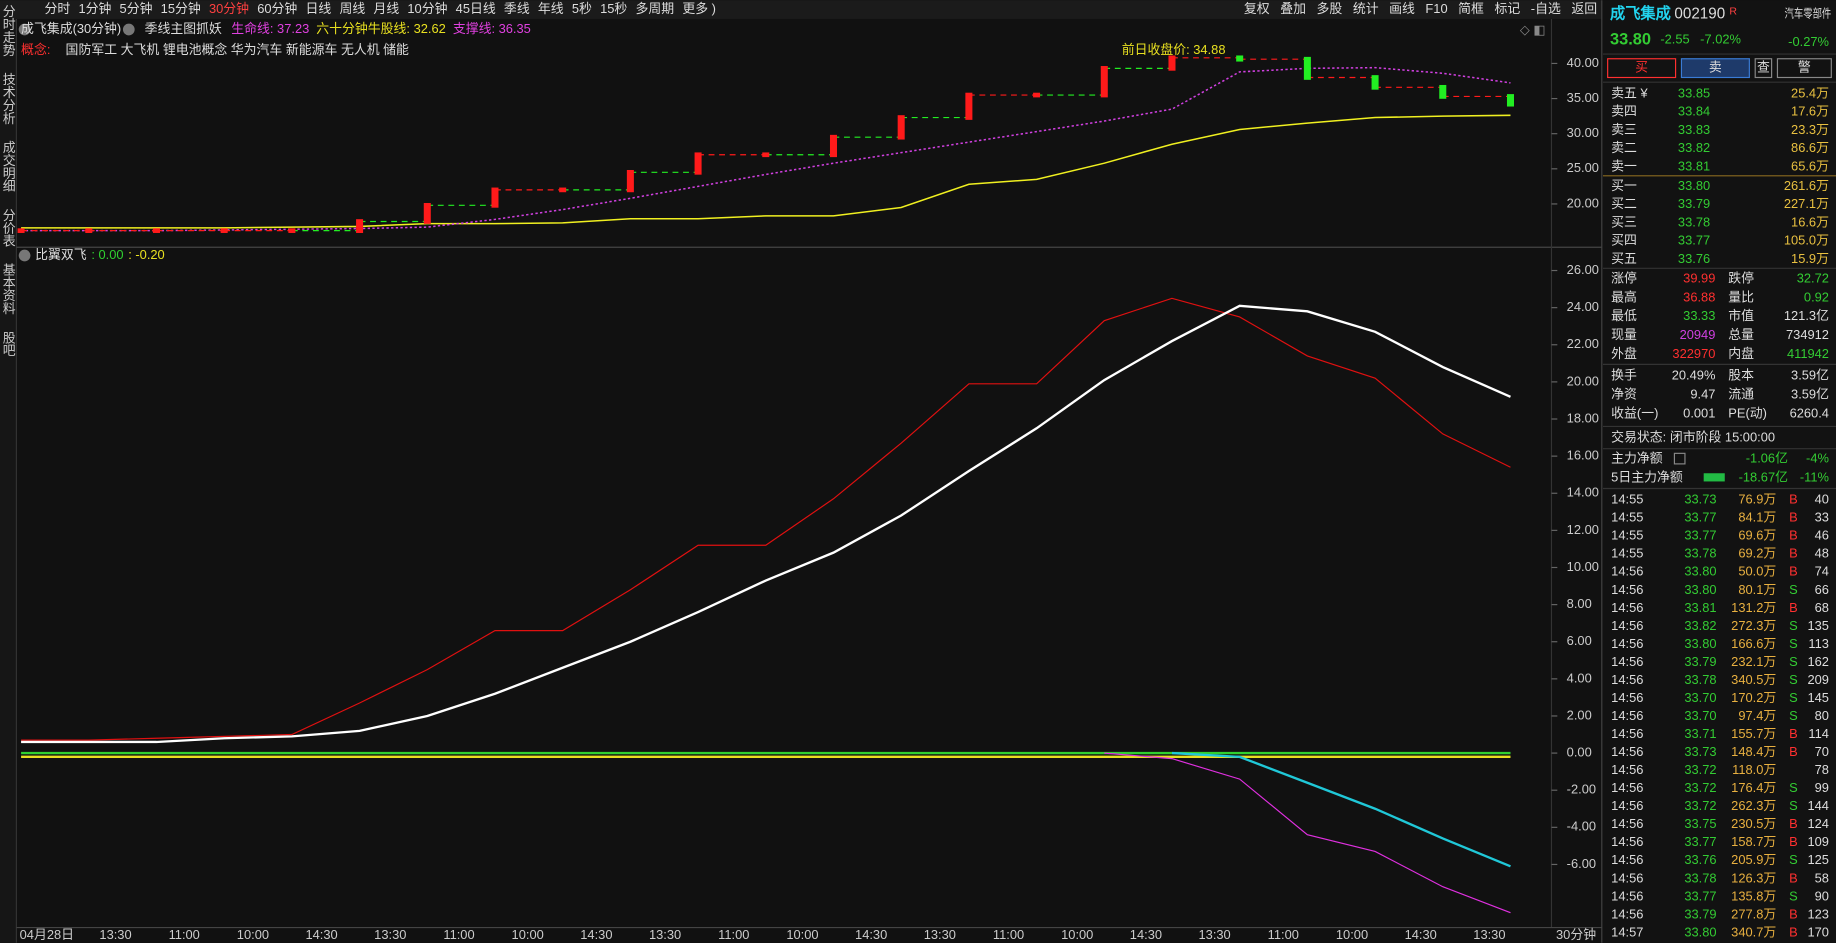 Image resolution: width=1836 pixels, height=943 pixels. Describe the element at coordinates (1257, 8) in the screenshot. I see `tool-button: 复权` at that location.